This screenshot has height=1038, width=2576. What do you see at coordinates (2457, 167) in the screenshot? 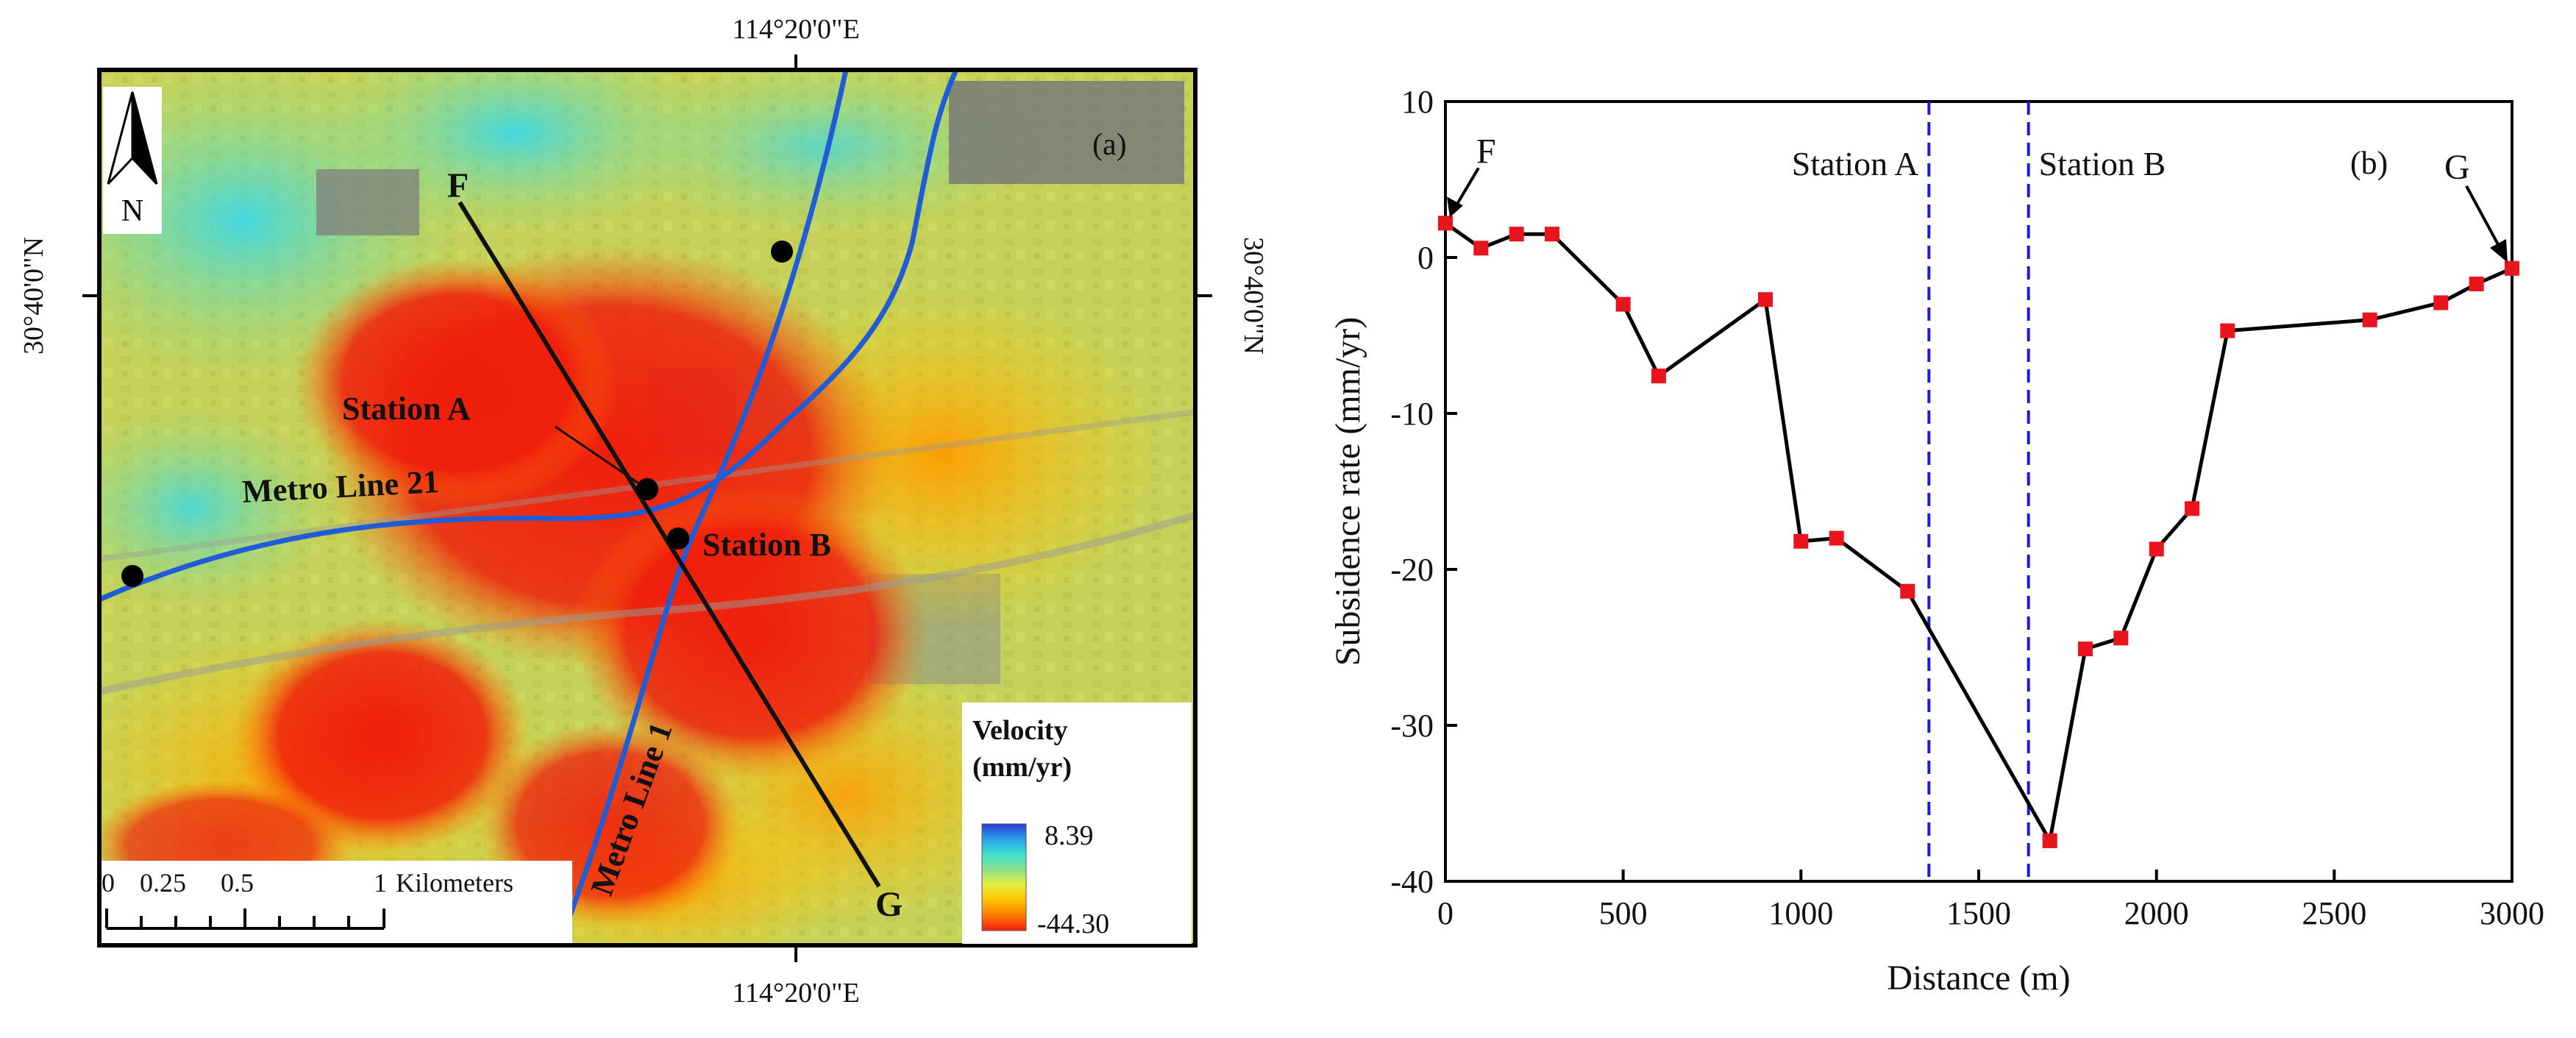
I see `annotation-g-label: G` at bounding box center [2457, 167].